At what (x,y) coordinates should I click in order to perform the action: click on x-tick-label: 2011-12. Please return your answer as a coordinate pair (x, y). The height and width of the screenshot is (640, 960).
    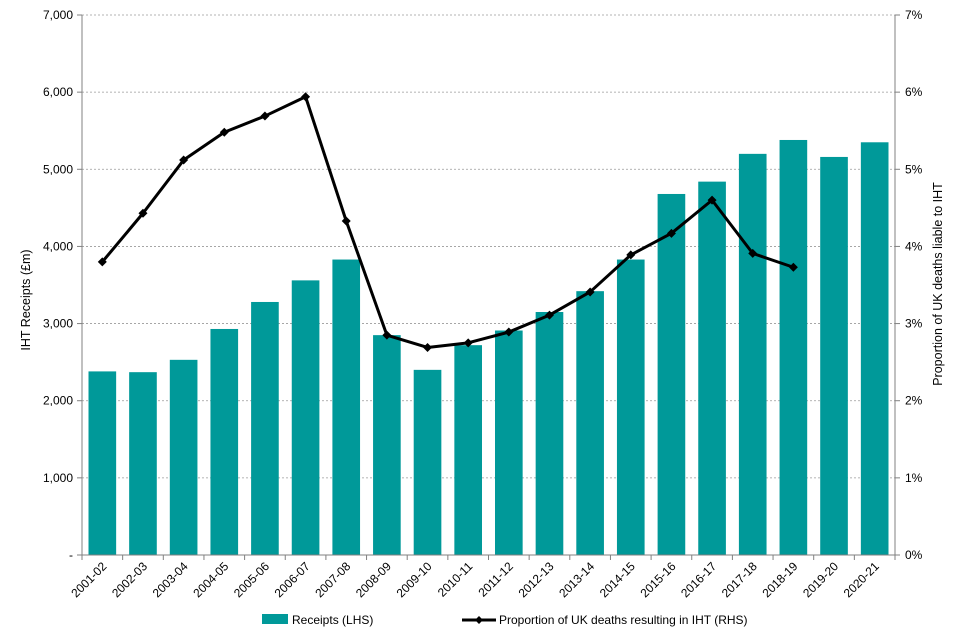
    Looking at the image, I should click on (496, 579).